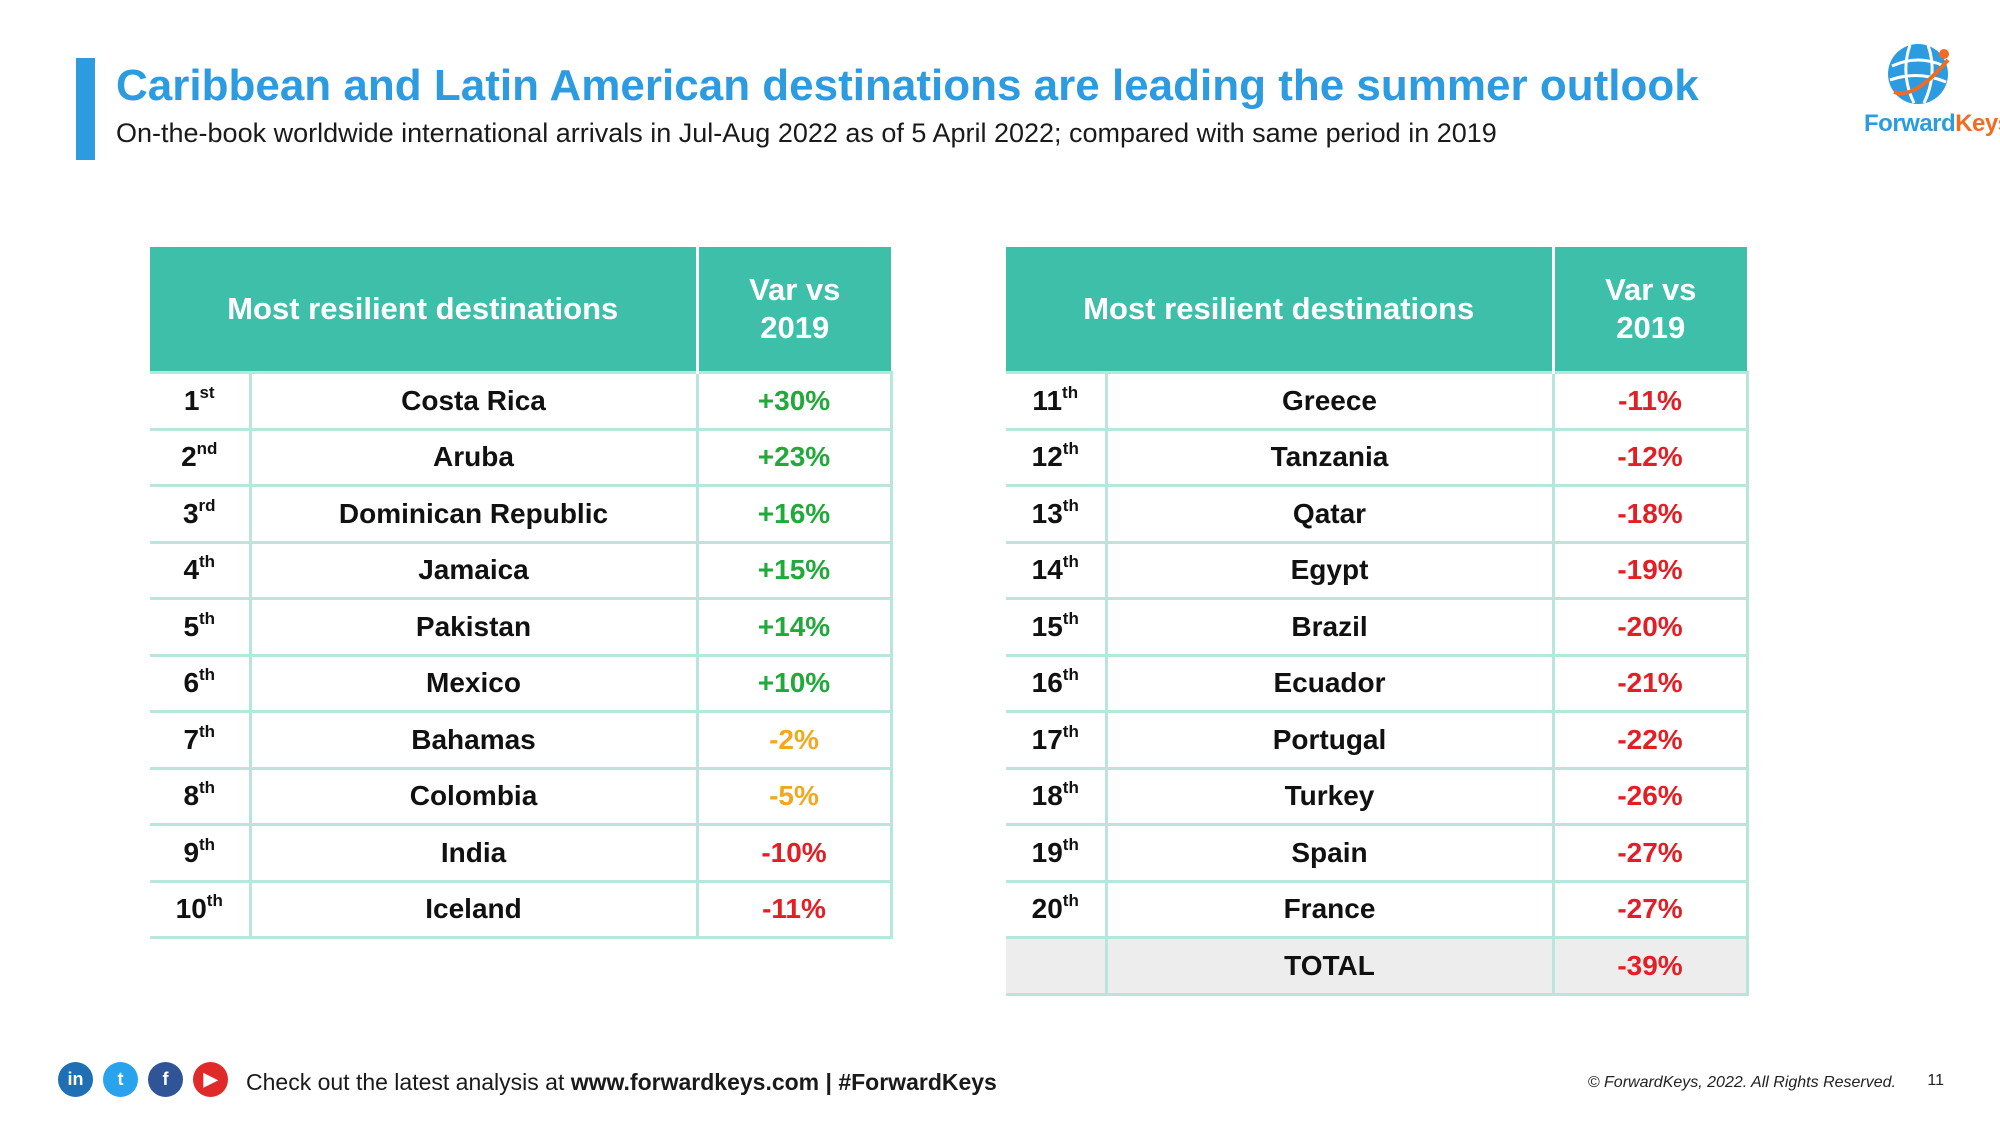  I want to click on table-row: 11th Greece -11%, so click(1377, 400).